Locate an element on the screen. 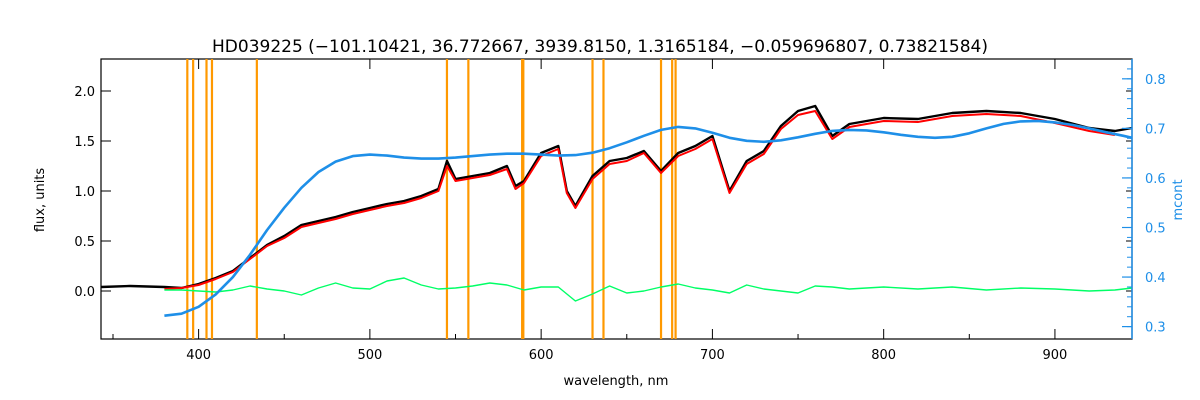 The width and height of the screenshot is (1200, 400). y2-tick-label: 0.8 is located at coordinates (1155, 80).